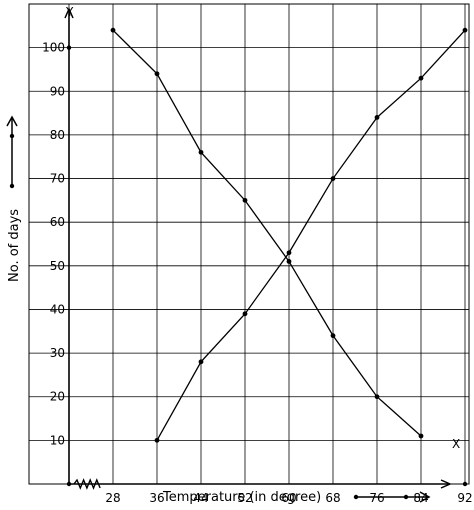 The width and height of the screenshot is (474, 510). I want to click on x-tick-label: 44, so click(200, 498).